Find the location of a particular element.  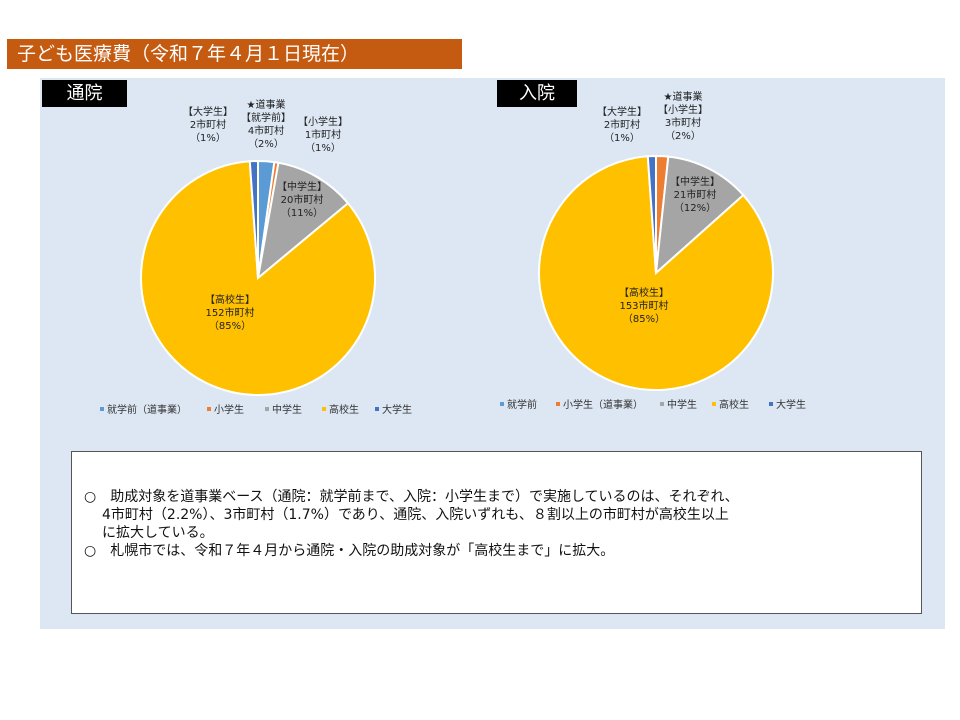

data-label-kokosei: 【高校生】 153市町村（85%） is located at coordinates (644, 305).